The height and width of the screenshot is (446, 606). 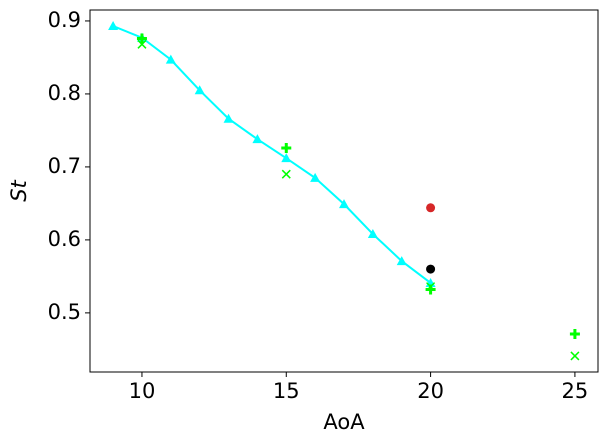 I want to click on y-tick-label: 0.7, so click(x=64, y=166).